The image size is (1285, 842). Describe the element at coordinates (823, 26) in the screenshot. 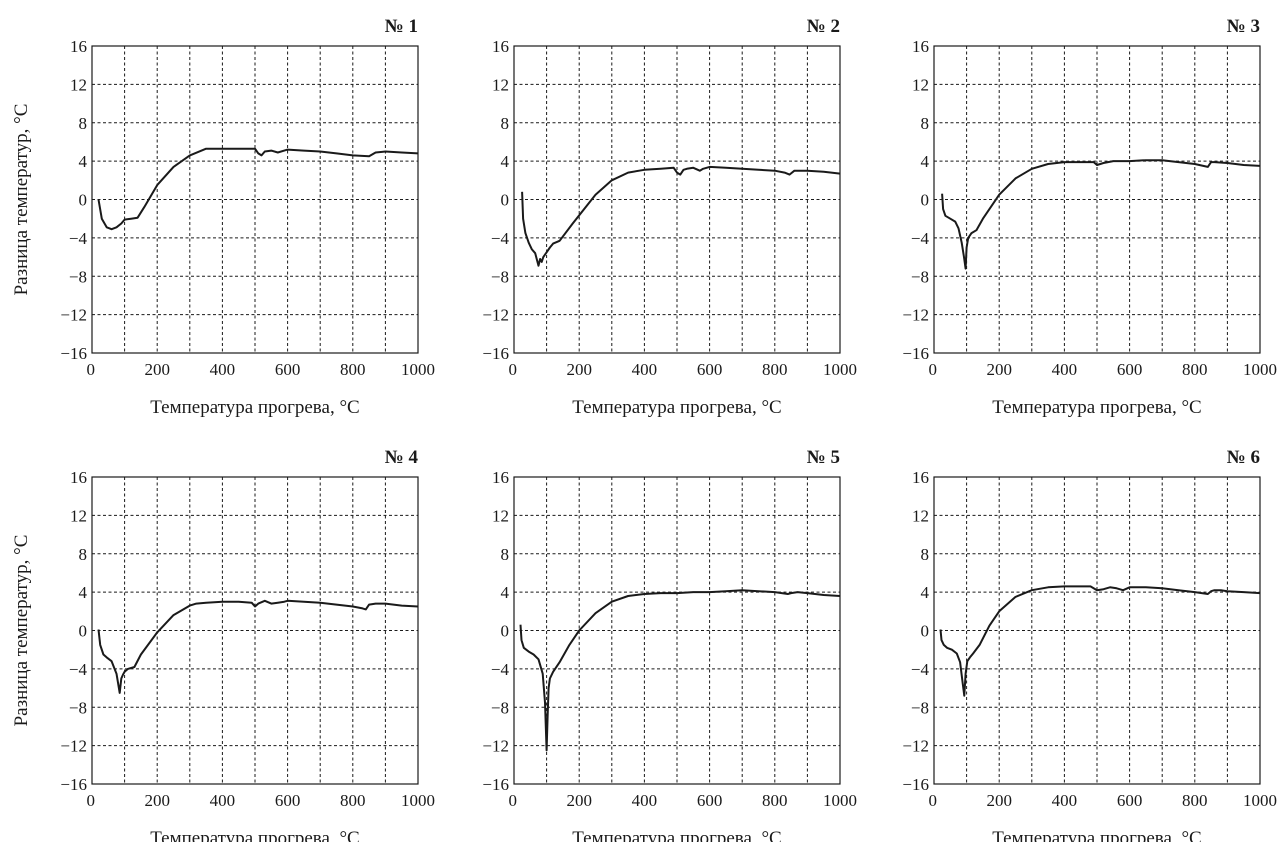

I see `chart-title: № 2` at that location.